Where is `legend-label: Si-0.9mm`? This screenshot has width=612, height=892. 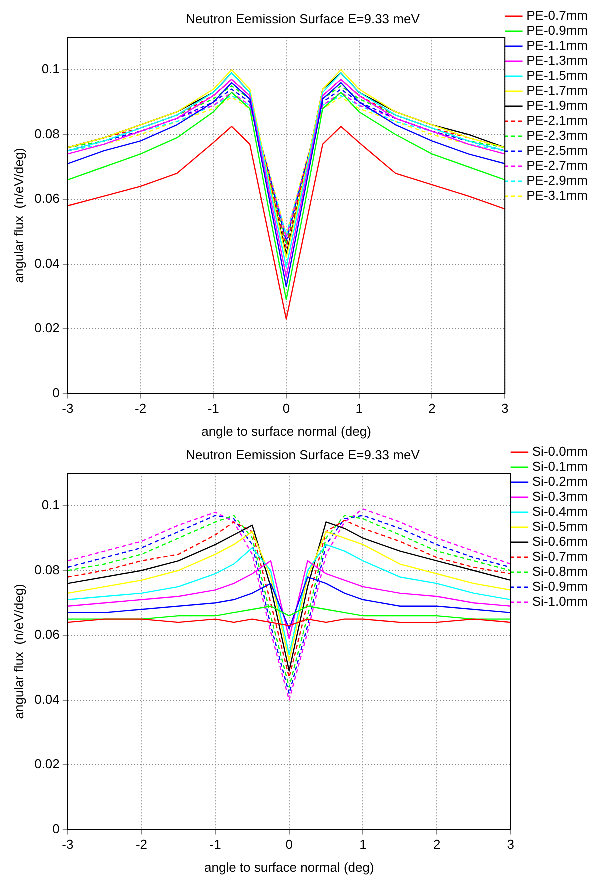
legend-label: Si-0.9mm is located at coordinates (560, 586).